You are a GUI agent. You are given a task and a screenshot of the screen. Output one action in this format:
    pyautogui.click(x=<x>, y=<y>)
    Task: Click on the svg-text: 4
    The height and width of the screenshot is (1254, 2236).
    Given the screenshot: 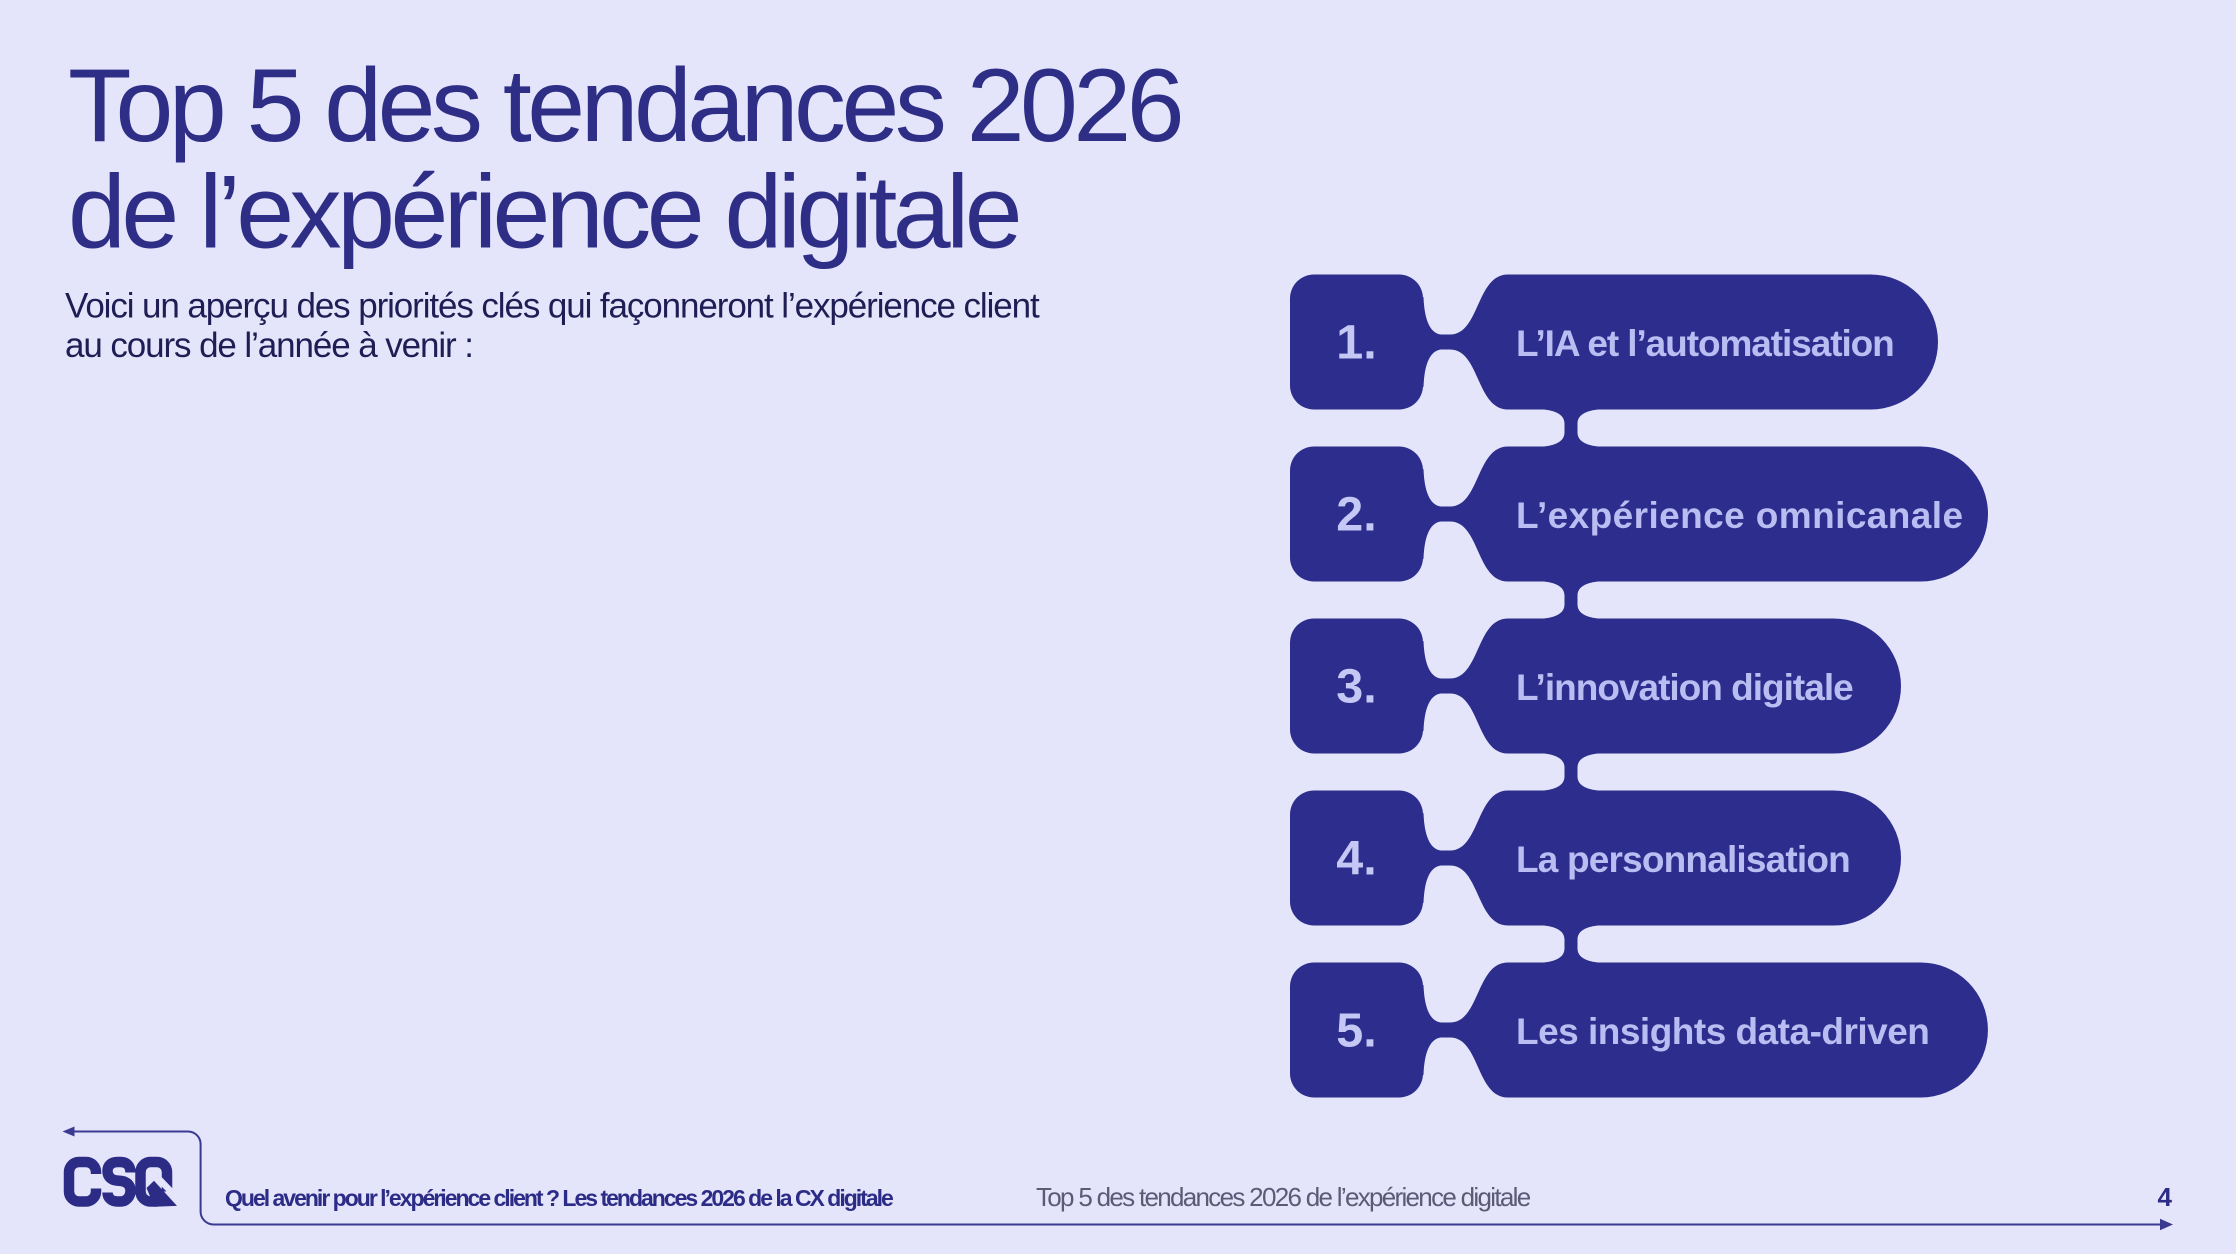 What is the action you would take?
    pyautogui.click(x=2165, y=1197)
    